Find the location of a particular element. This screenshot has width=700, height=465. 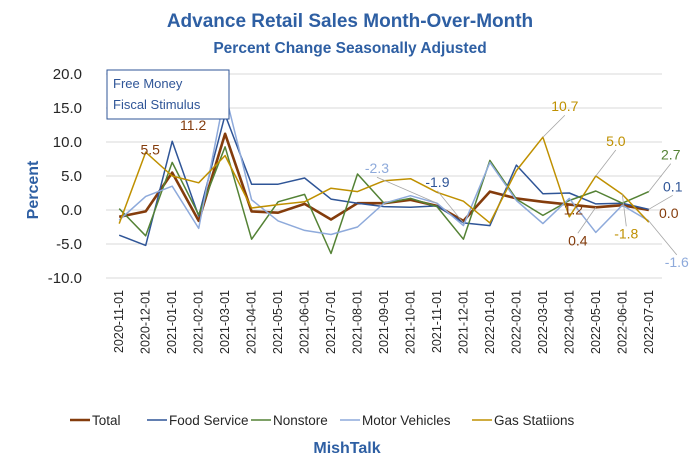

legend-label: Food Service is located at coordinates (209, 420).